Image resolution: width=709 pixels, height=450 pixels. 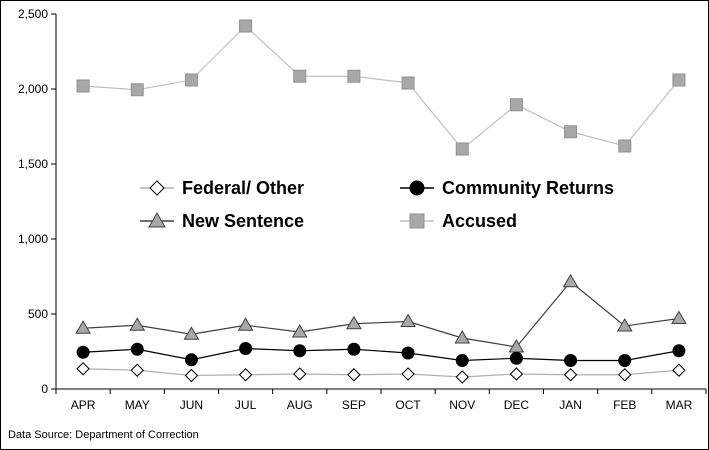 I want to click on x-tick-label: JUL, so click(x=246, y=405).